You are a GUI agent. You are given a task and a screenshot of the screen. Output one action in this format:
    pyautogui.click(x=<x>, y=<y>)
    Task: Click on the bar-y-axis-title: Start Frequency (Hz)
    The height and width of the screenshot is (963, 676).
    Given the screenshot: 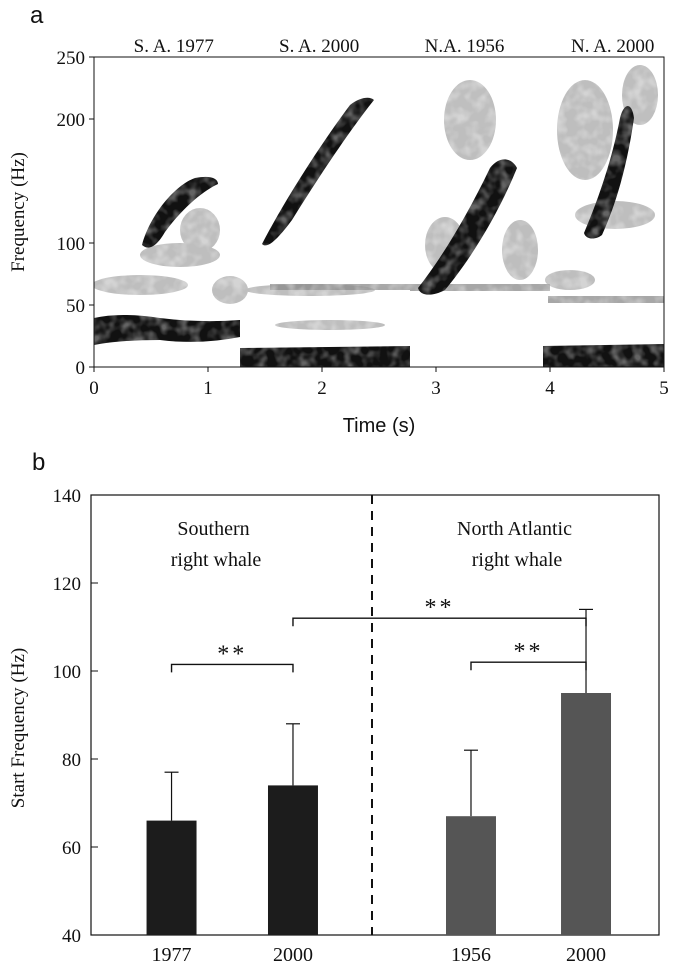 What is the action you would take?
    pyautogui.click(x=18, y=728)
    